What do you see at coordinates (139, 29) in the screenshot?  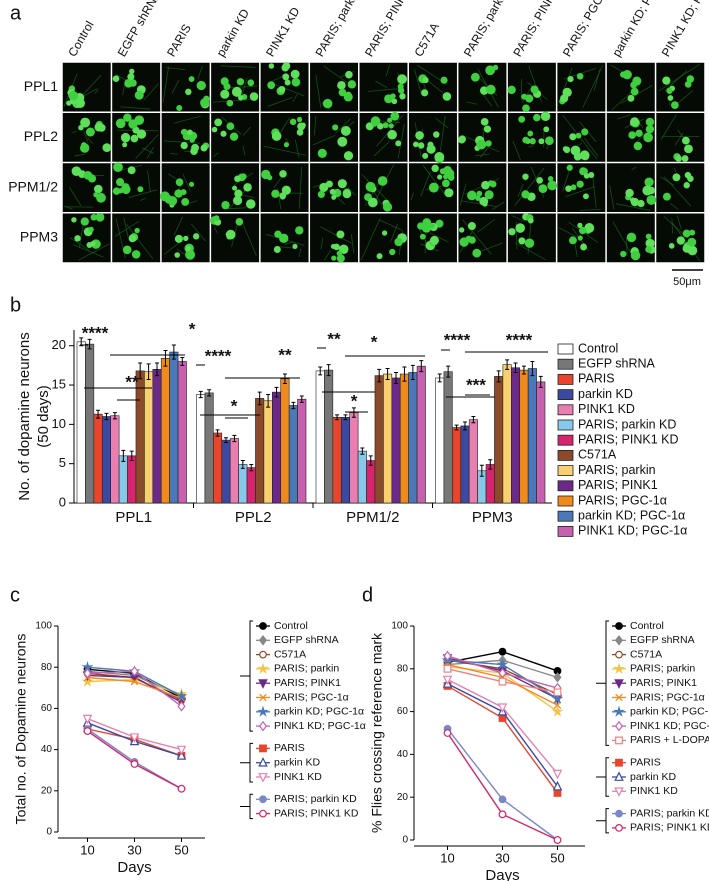 I see `column-label: EGFP shRNA` at bounding box center [139, 29].